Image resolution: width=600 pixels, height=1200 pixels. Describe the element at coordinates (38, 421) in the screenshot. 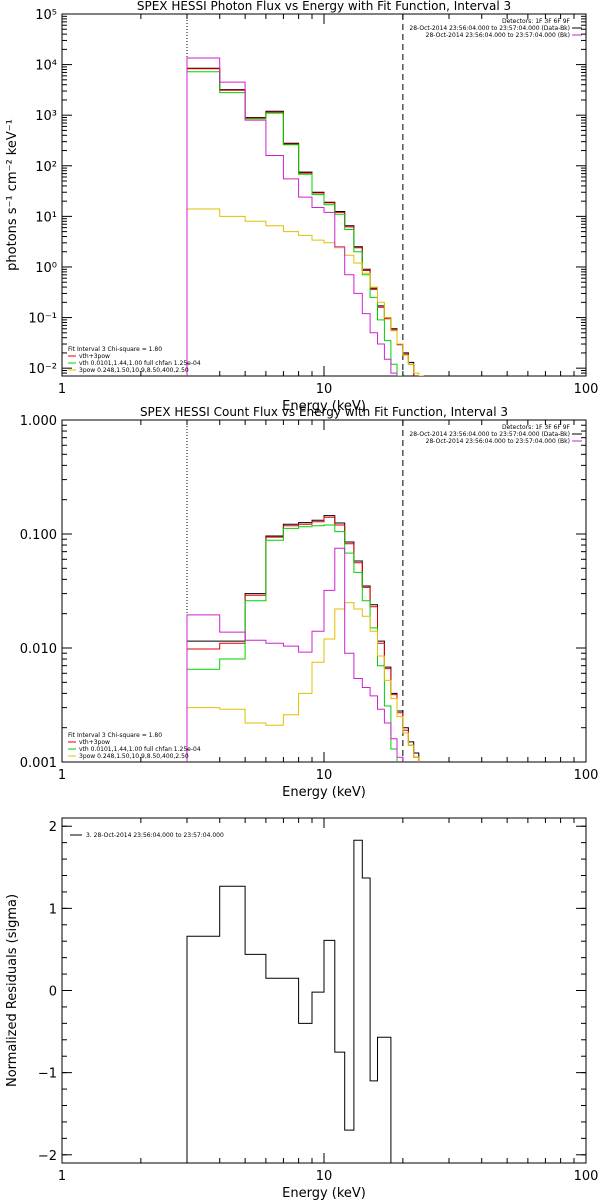

I see `y-tick-label: 1.000` at that location.